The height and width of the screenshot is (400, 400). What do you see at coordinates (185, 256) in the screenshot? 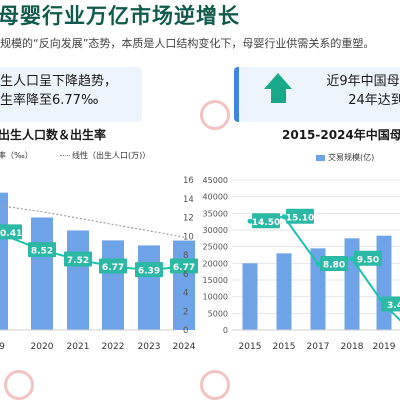
I see `y2-tick-label: 8` at bounding box center [185, 256].